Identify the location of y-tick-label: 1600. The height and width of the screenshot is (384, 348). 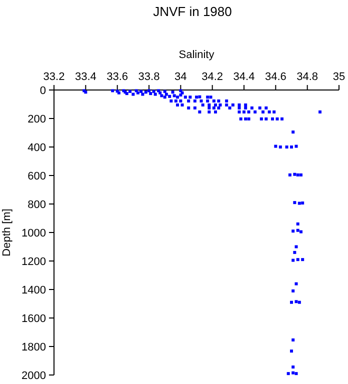
(34, 318).